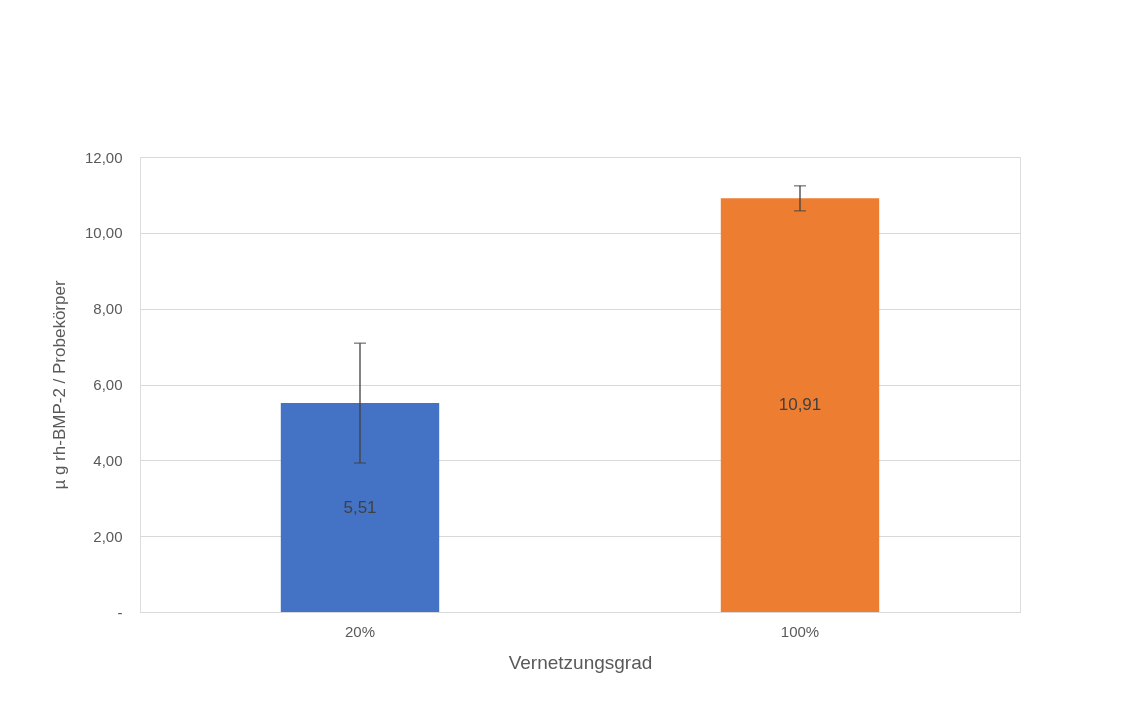 The width and height of the screenshot is (1131, 722). Describe the element at coordinates (108, 536) in the screenshot. I see `y-tick-label: 2,00` at that location.